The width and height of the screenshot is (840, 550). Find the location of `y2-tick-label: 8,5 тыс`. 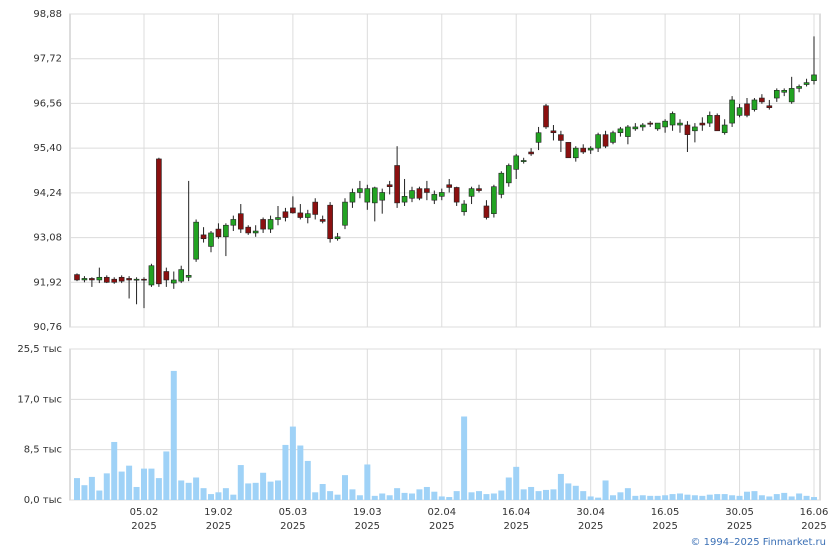

y2-tick-label: 8,5 тыс is located at coordinates (43, 450).